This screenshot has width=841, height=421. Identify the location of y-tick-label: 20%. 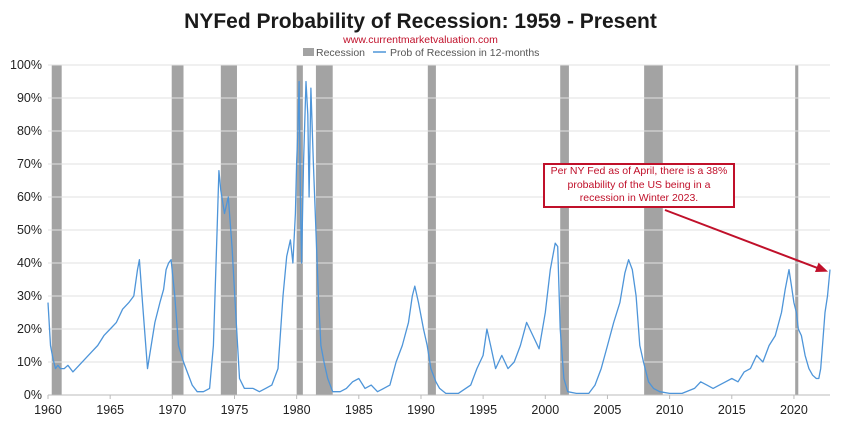
(29, 329).